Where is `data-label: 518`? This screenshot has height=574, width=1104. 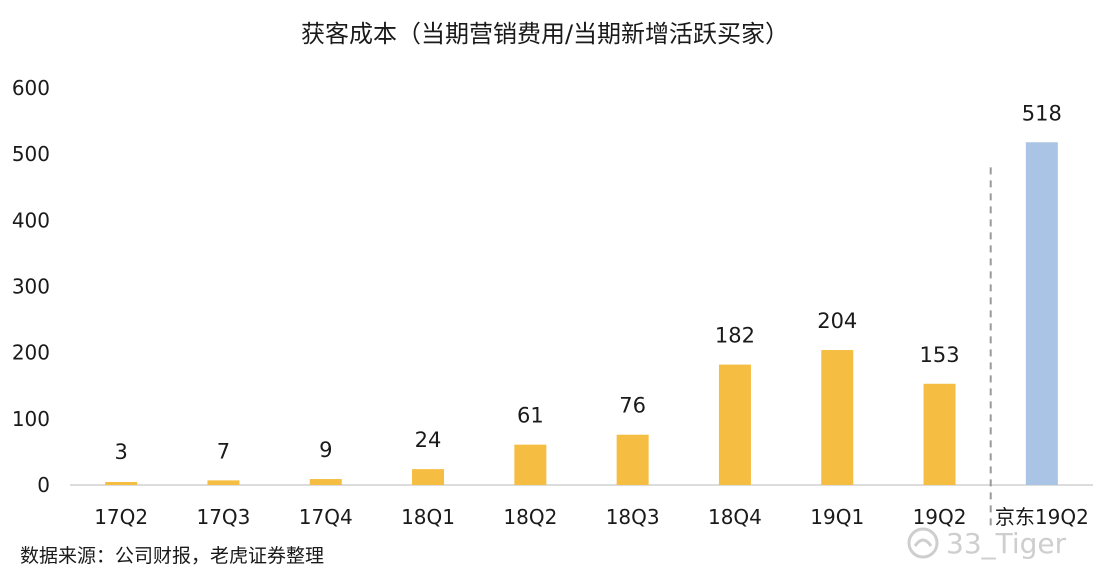 data-label: 518 is located at coordinates (1042, 113).